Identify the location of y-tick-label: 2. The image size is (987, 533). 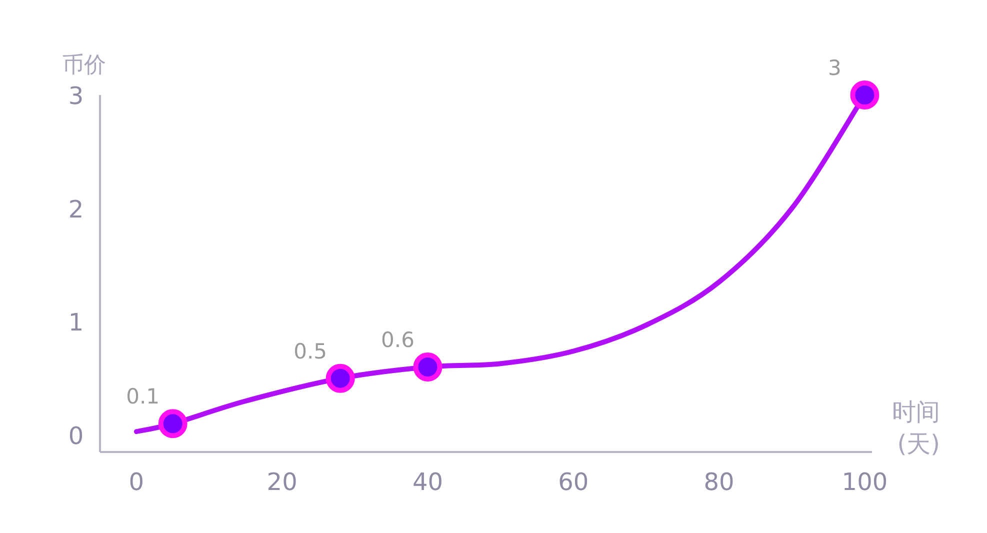
(76, 209).